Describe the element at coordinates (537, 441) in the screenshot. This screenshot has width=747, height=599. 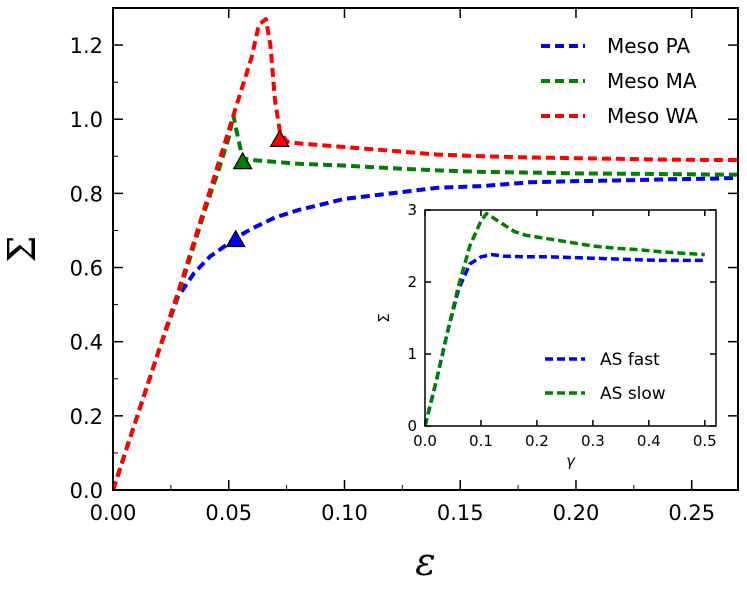
I see `inset-x-tick-label: 0.2` at that location.